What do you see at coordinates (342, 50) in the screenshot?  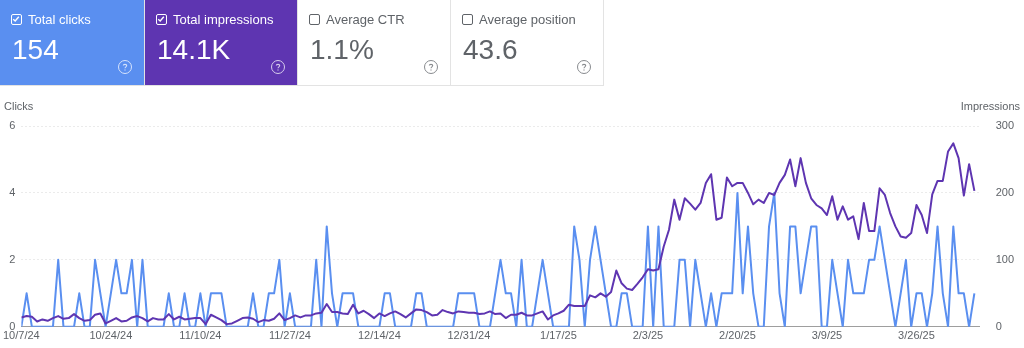 I see `text: 1.1%` at bounding box center [342, 50].